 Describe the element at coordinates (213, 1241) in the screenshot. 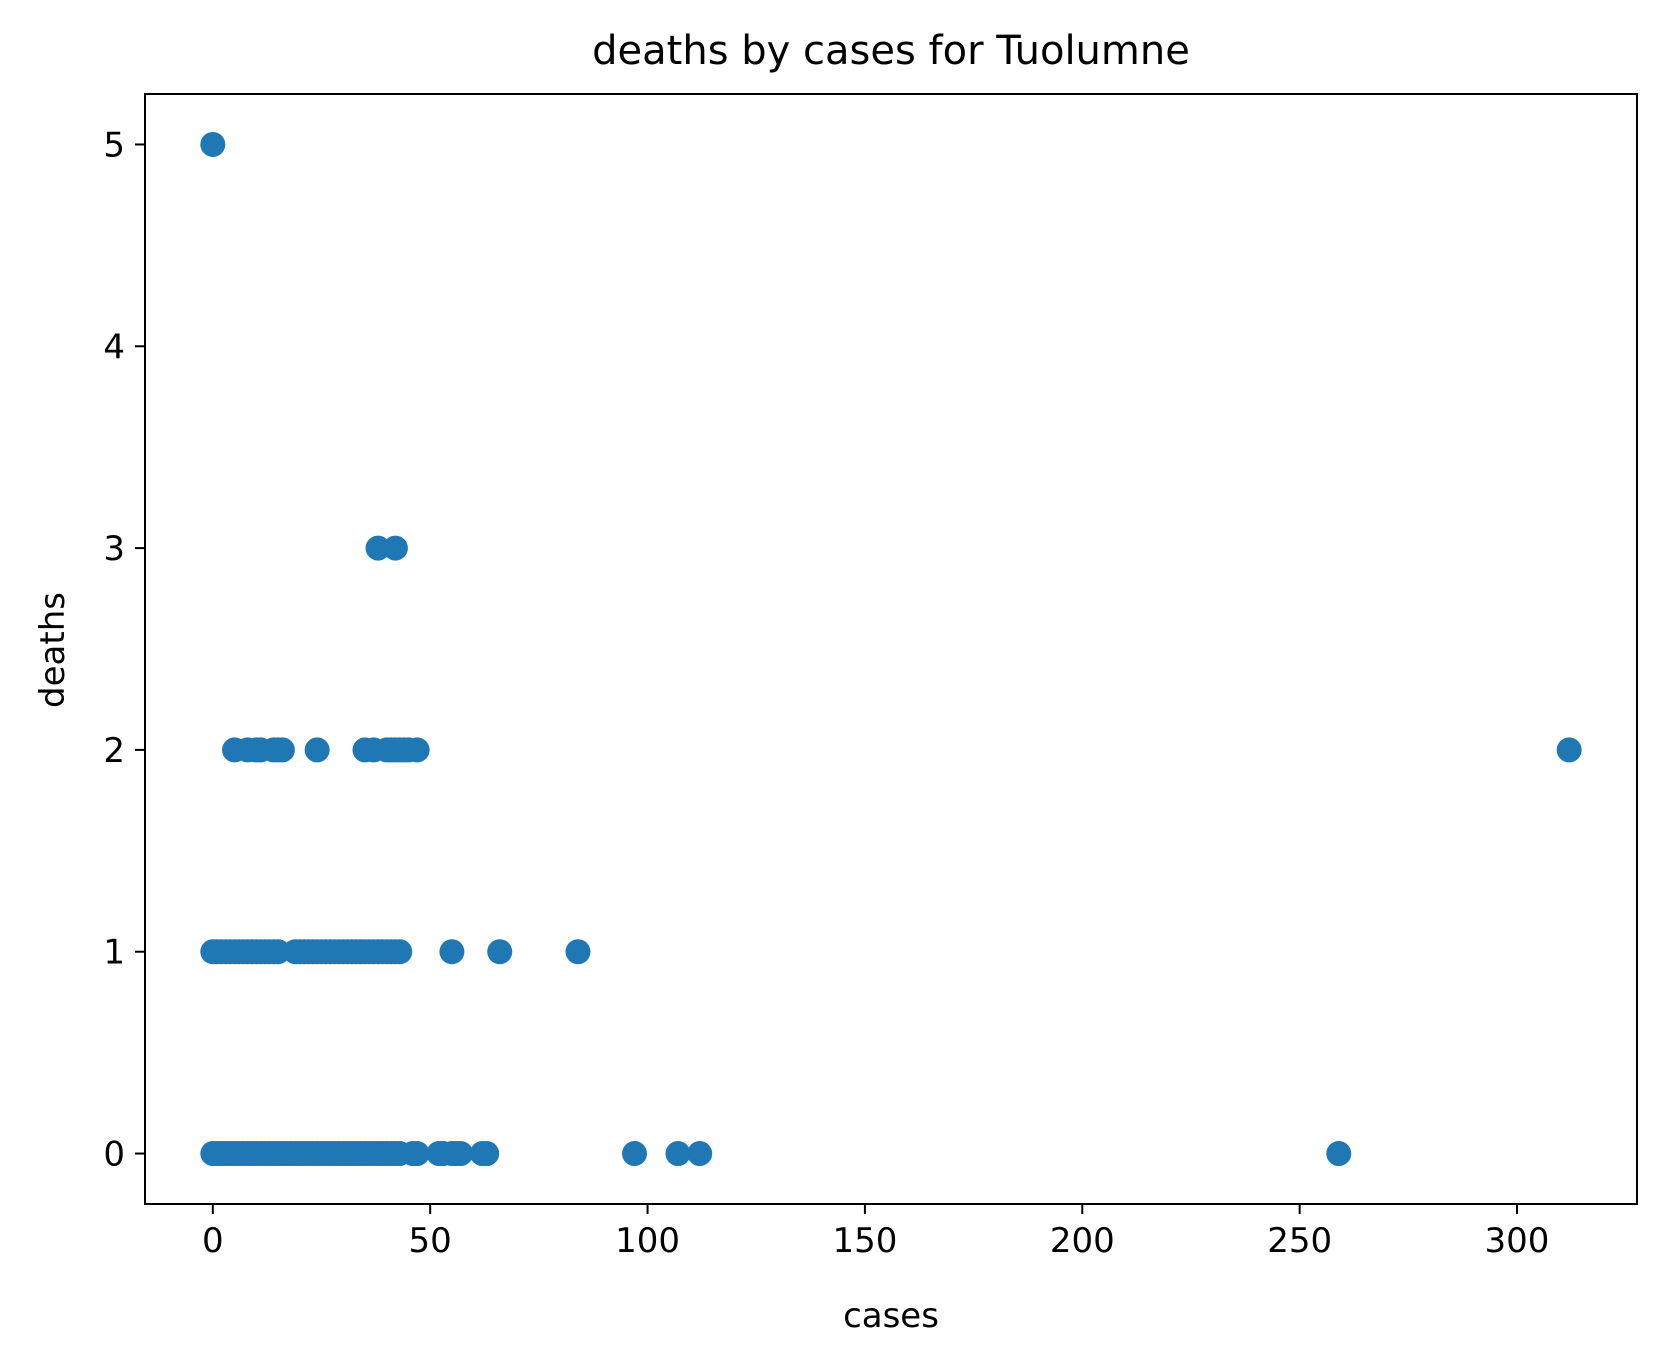

I see `x-tick-label: 0` at that location.